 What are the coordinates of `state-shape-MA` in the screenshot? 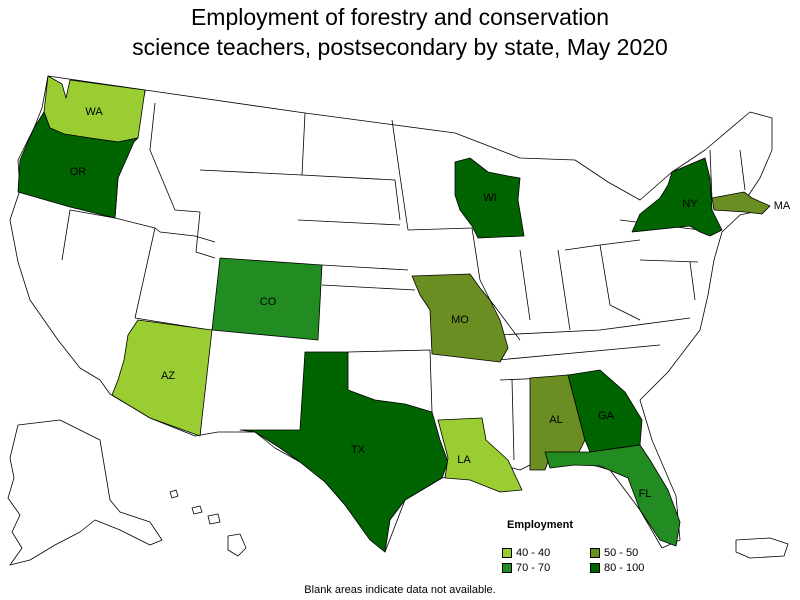 It's located at (741, 203).